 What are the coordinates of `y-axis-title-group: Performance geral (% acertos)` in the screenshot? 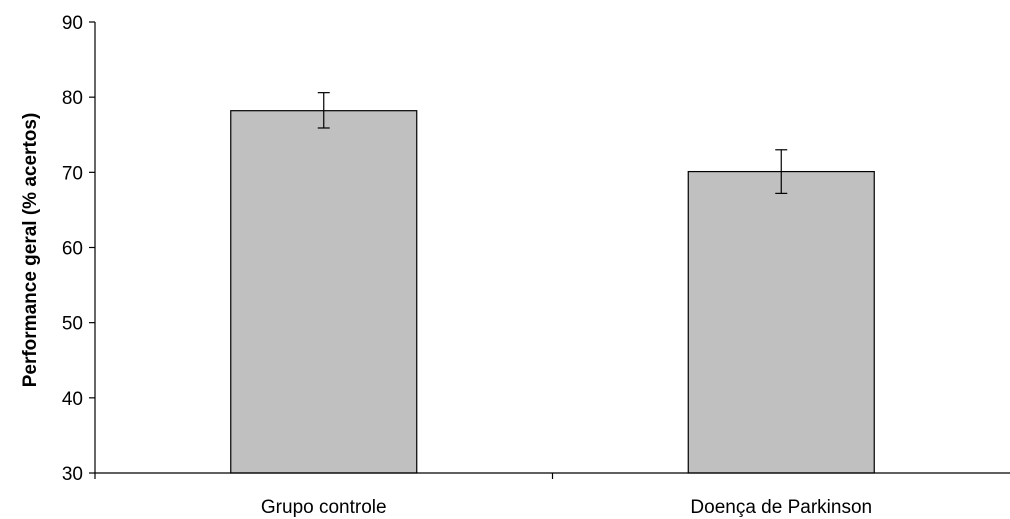 It's located at (30, 250).